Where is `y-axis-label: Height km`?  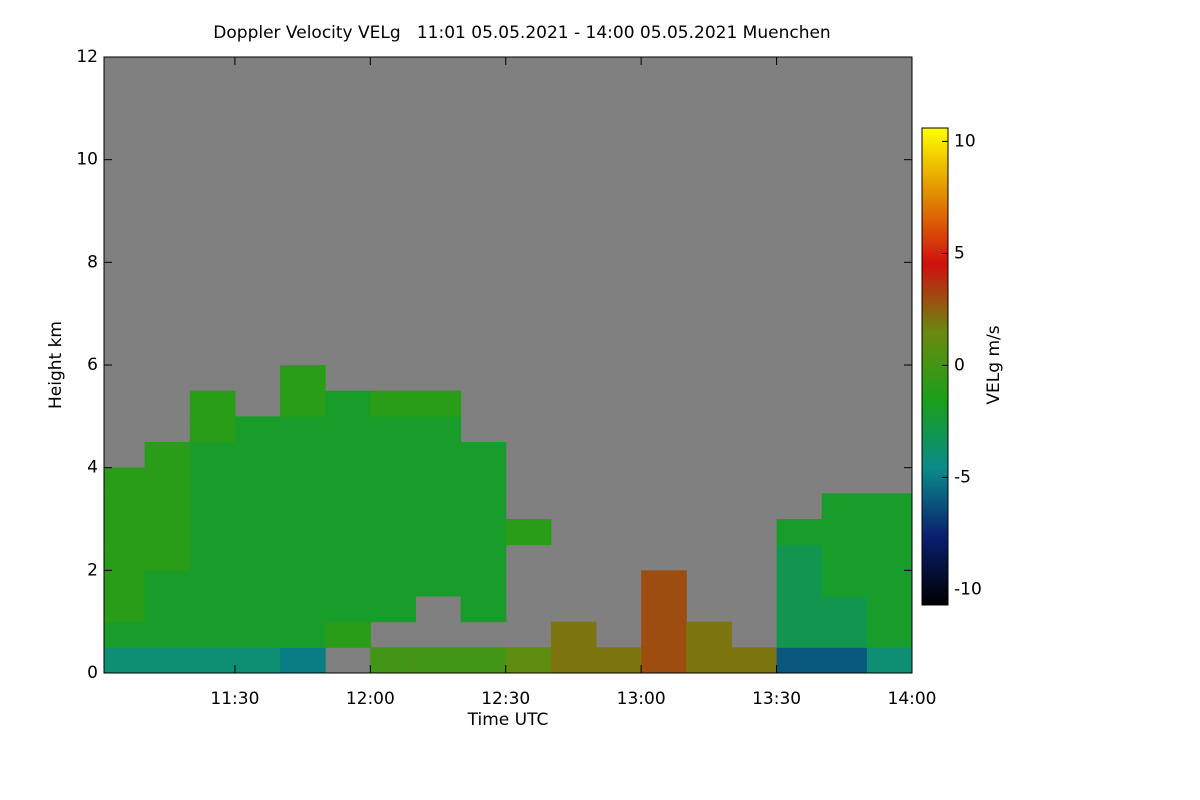 y-axis-label: Height km is located at coordinates (56, 365).